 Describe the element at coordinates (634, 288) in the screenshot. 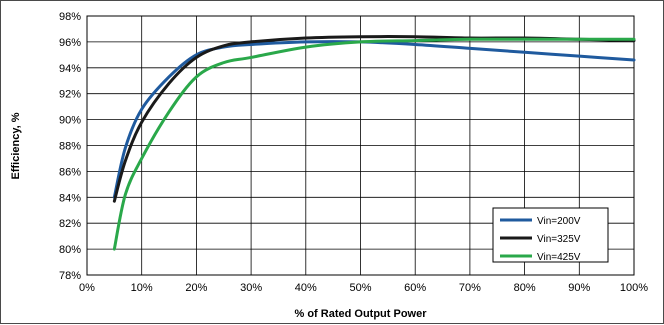

I see `x-tick-label: 100%` at that location.